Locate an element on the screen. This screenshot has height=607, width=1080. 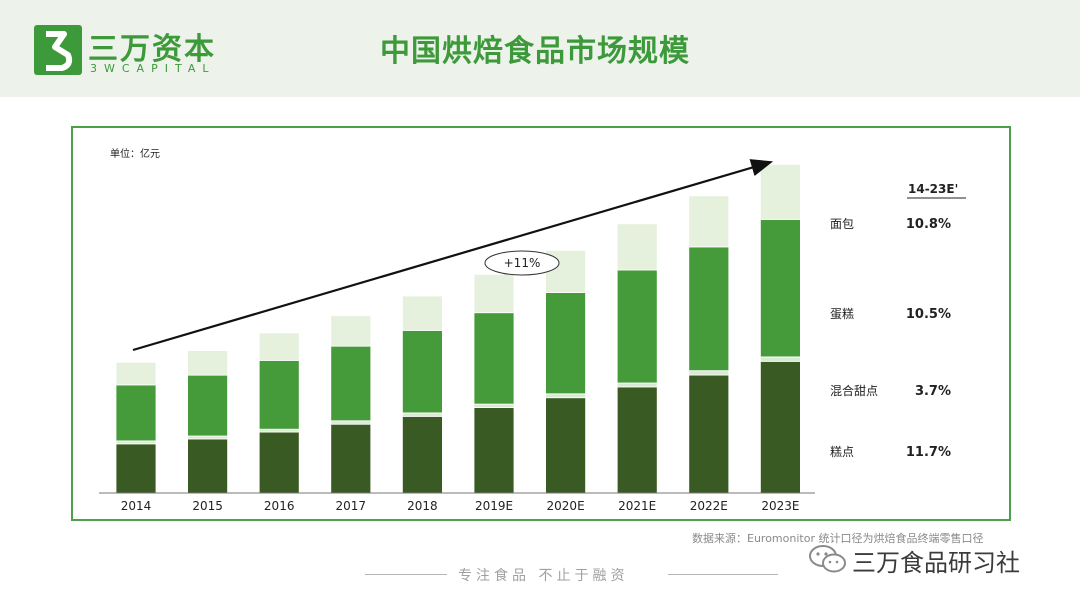
x-tick-label: 2023E is located at coordinates (780, 506).